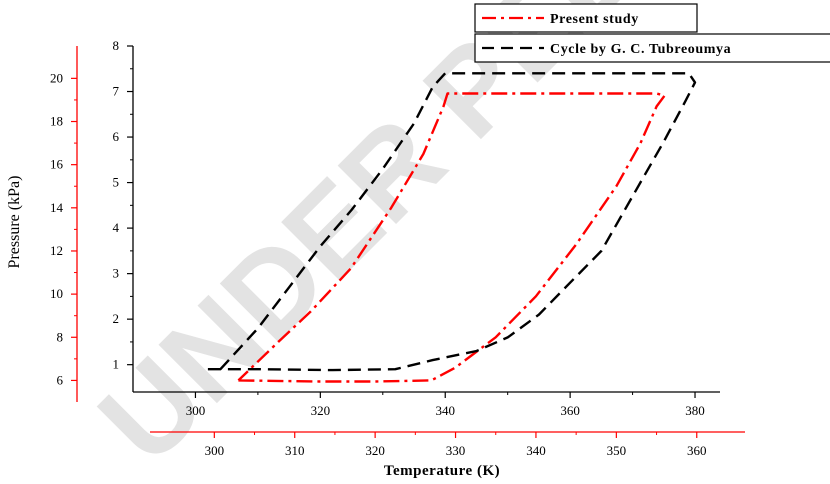  I want to click on y-inner-tick-label: 6, so click(116, 136).